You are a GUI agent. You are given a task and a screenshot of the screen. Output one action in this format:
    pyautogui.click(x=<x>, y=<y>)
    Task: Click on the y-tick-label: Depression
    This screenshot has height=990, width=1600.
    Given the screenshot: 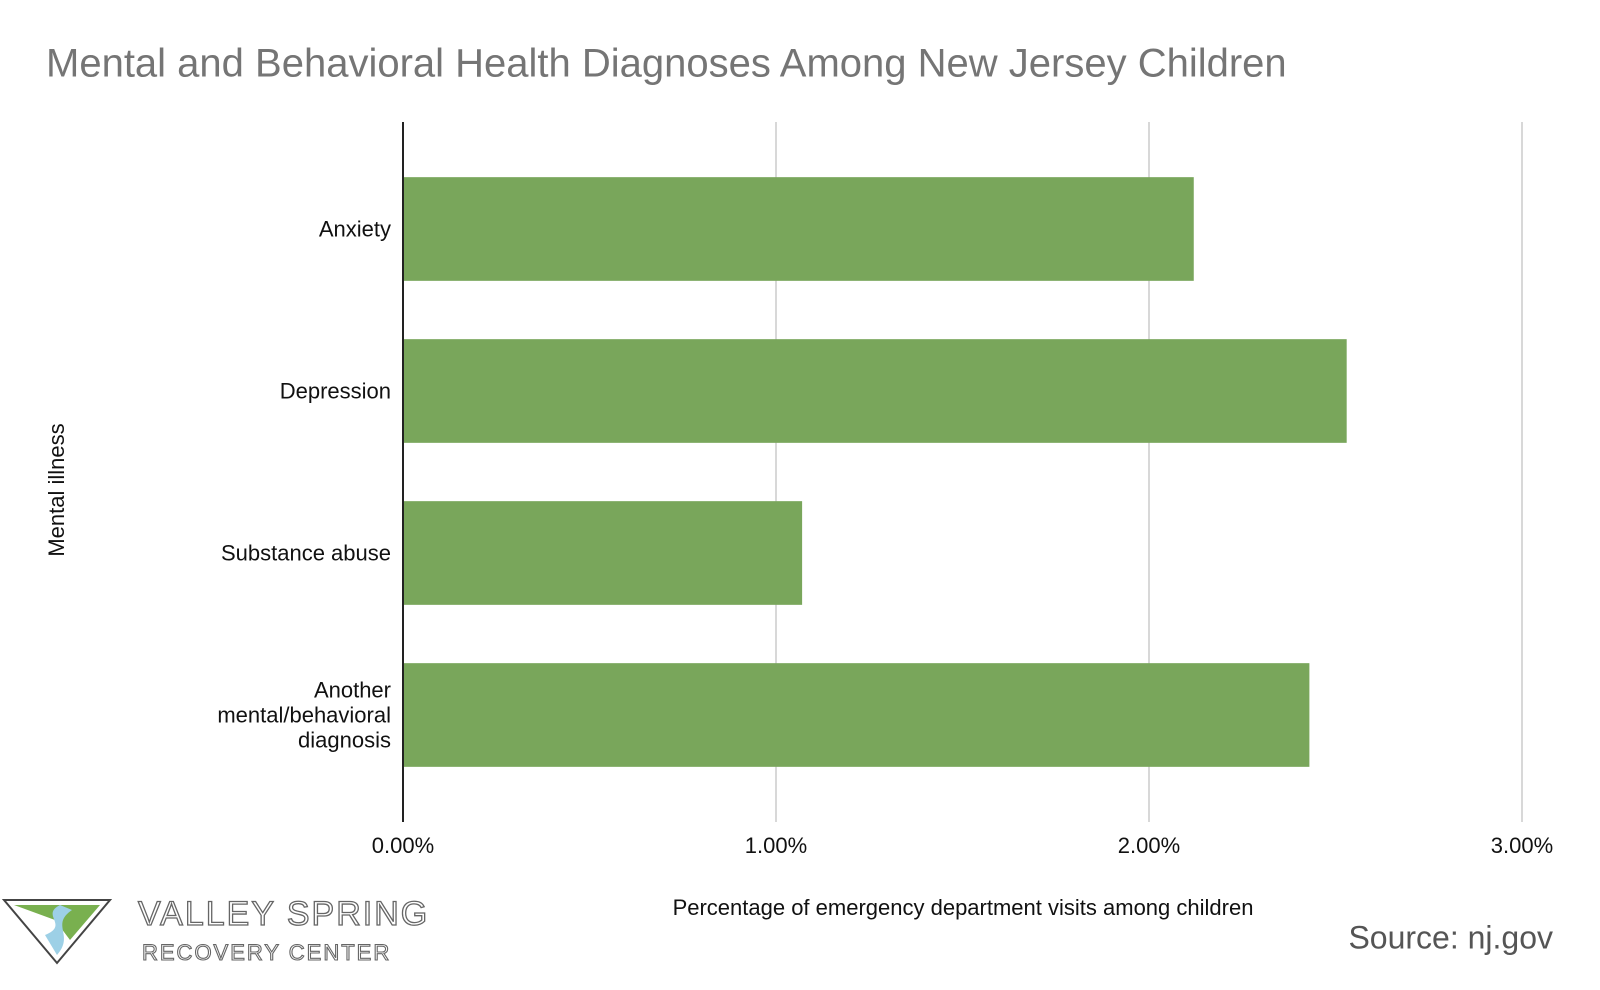 What is the action you would take?
    pyautogui.click(x=335, y=391)
    